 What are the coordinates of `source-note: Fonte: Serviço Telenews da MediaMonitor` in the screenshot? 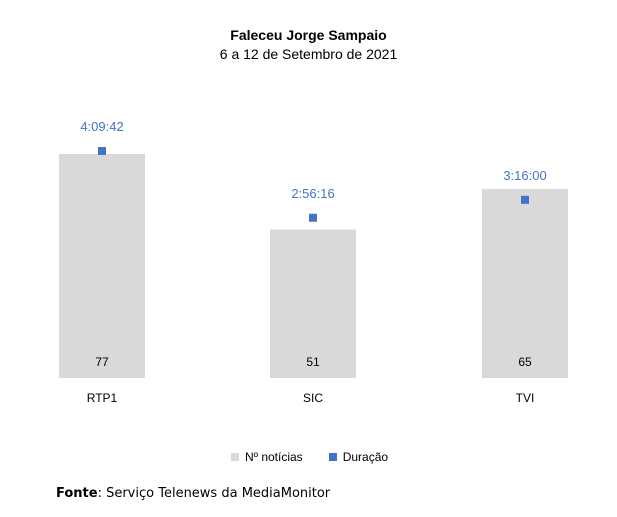 It's located at (193, 493).